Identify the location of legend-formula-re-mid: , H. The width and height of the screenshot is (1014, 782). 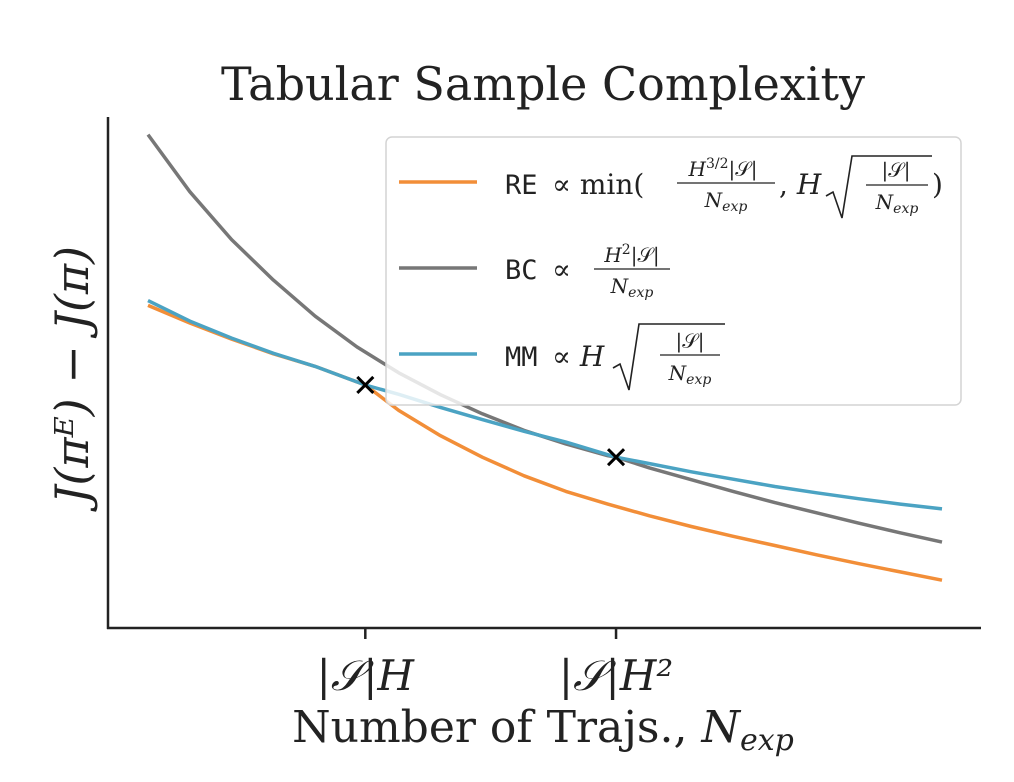
(800, 184).